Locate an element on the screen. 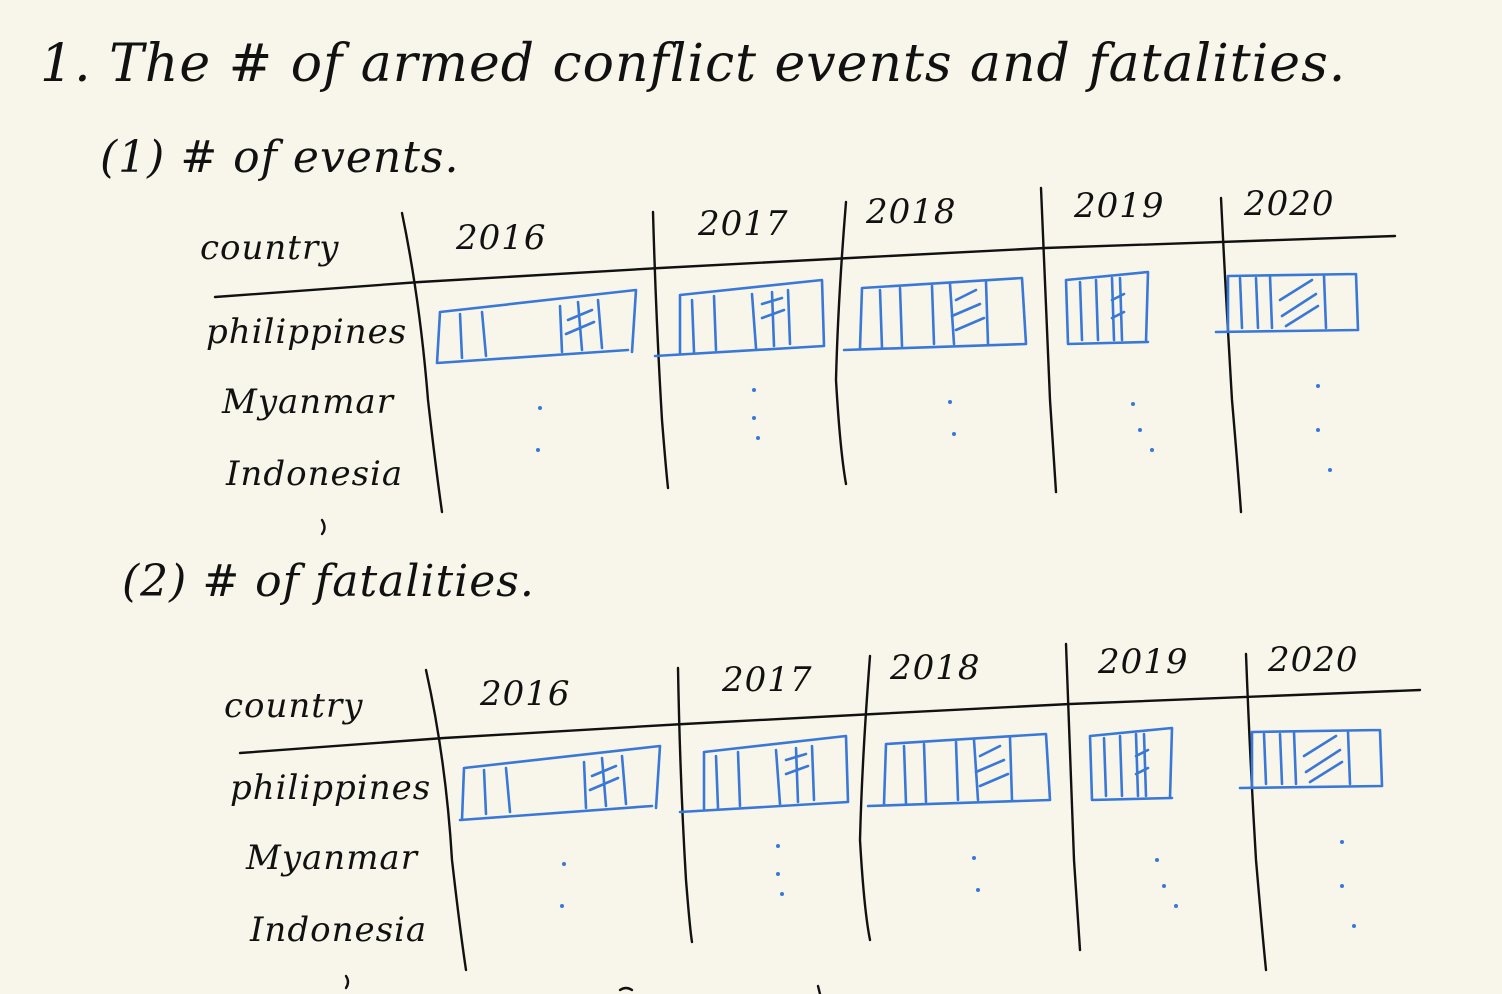 This screenshot has height=994, width=1502. section-2-title: (2) # of fatalities. is located at coordinates (328, 581).